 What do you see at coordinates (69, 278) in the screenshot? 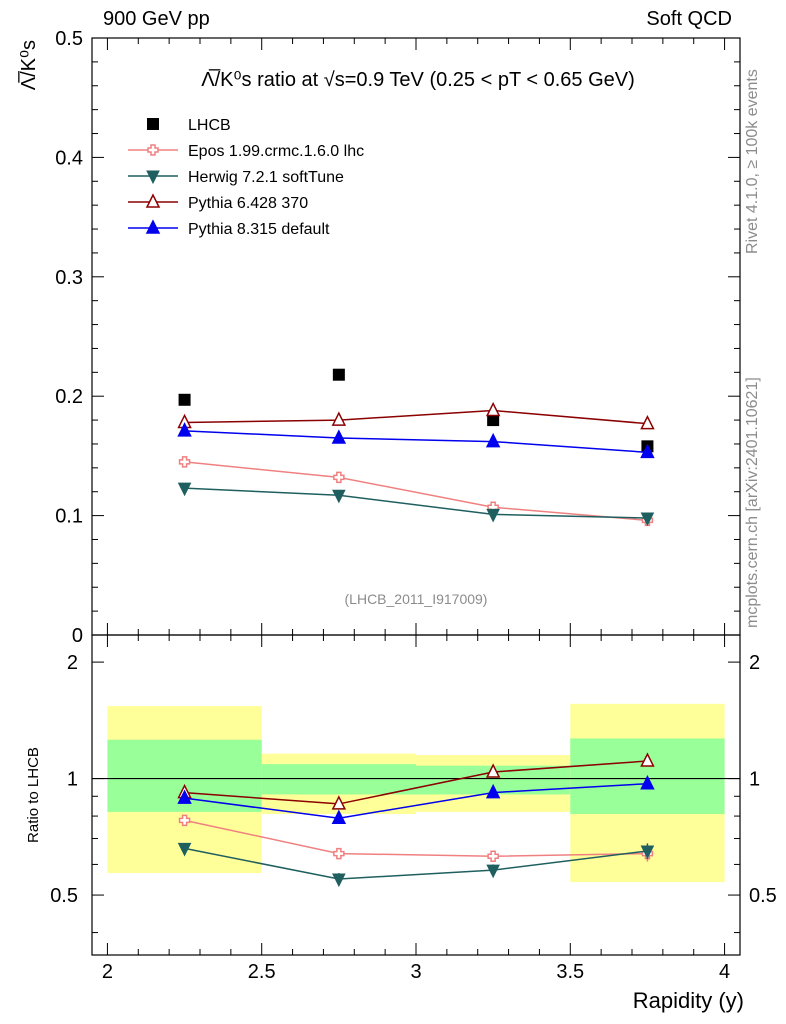
I see `y-tick-label: 0.3` at bounding box center [69, 278].